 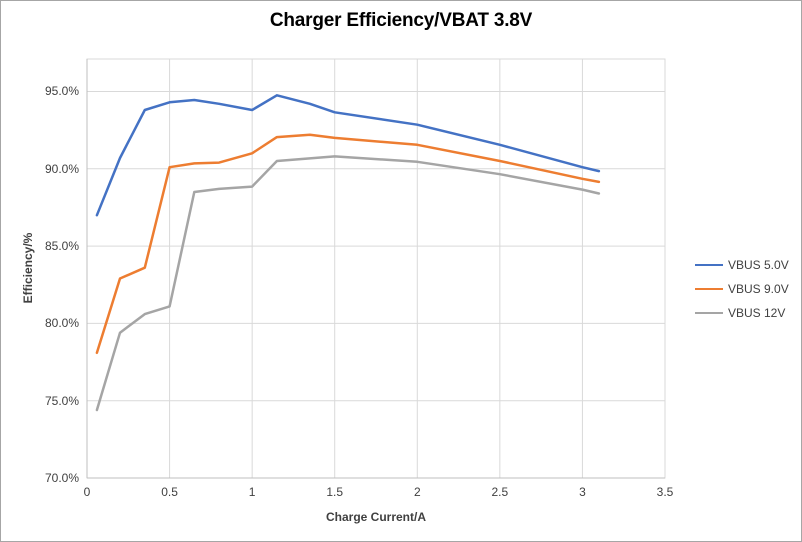 What do you see at coordinates (417, 492) in the screenshot?
I see `x-tick-label-2: 2` at bounding box center [417, 492].